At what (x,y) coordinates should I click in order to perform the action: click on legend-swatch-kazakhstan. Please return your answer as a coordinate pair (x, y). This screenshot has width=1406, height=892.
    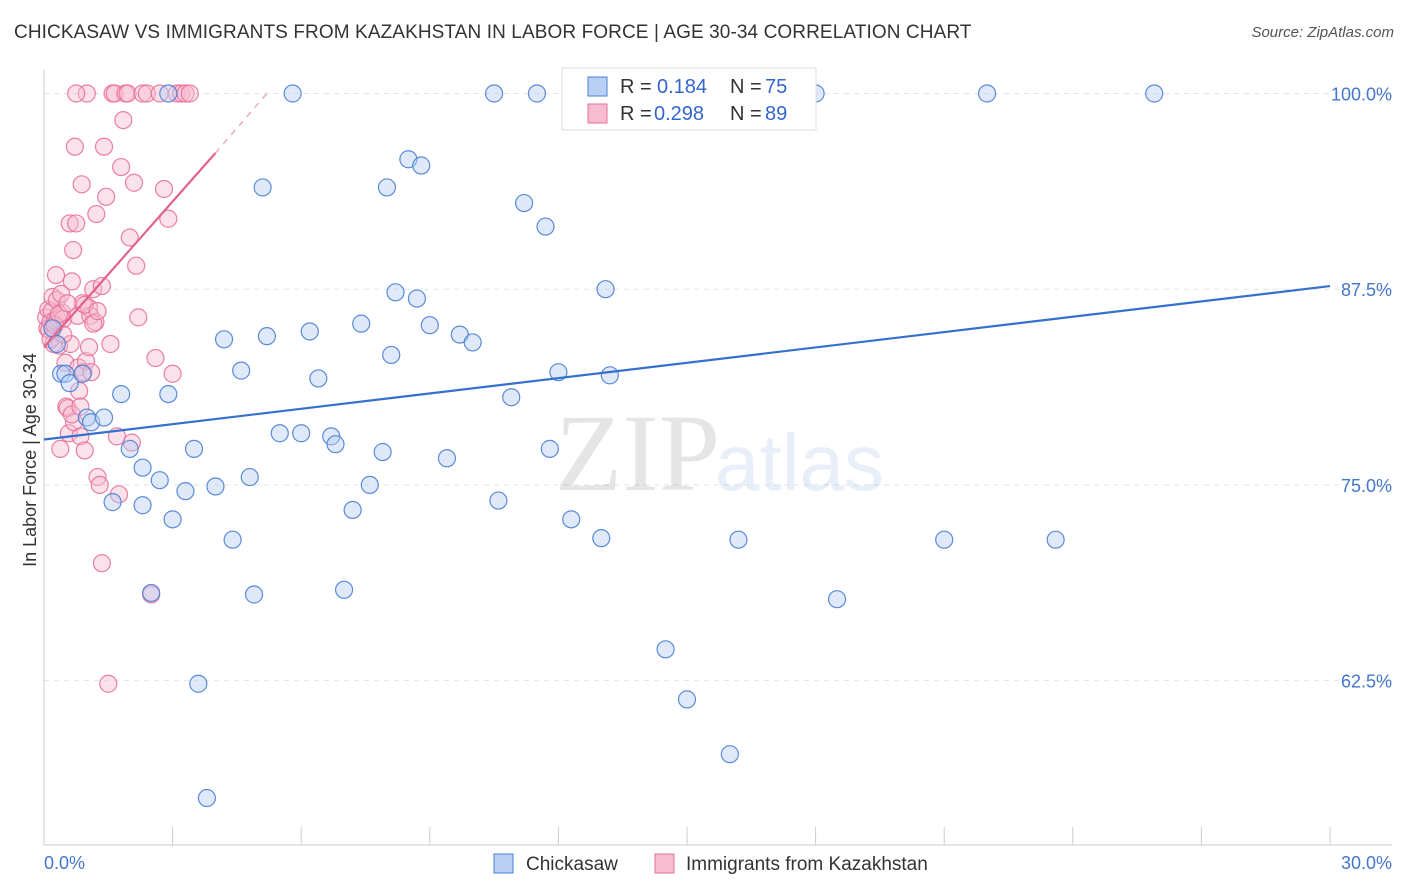
    Looking at the image, I should click on (597, 113).